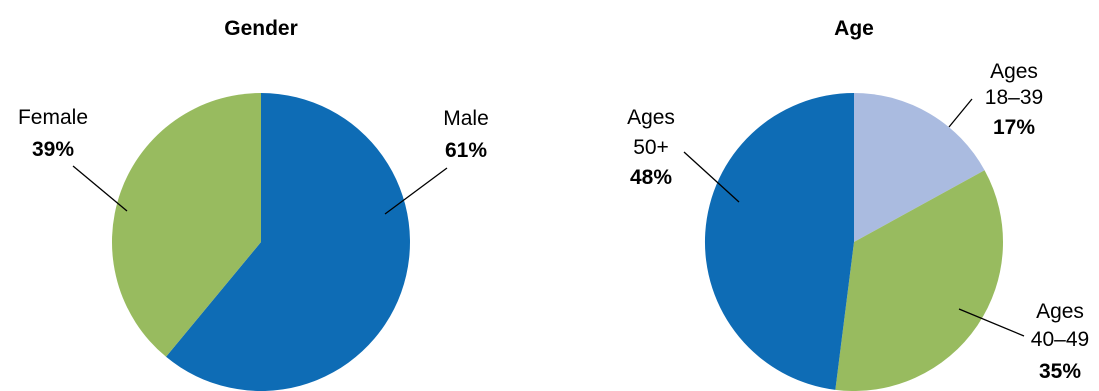 The image size is (1099, 391). I want to click on gender-leader-line-female, so click(100, 188).